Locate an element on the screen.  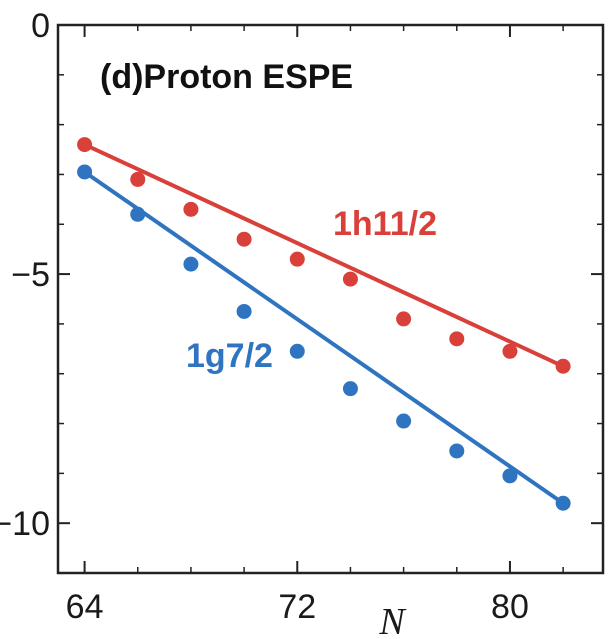
x-tick-label: 72 is located at coordinates (297, 607).